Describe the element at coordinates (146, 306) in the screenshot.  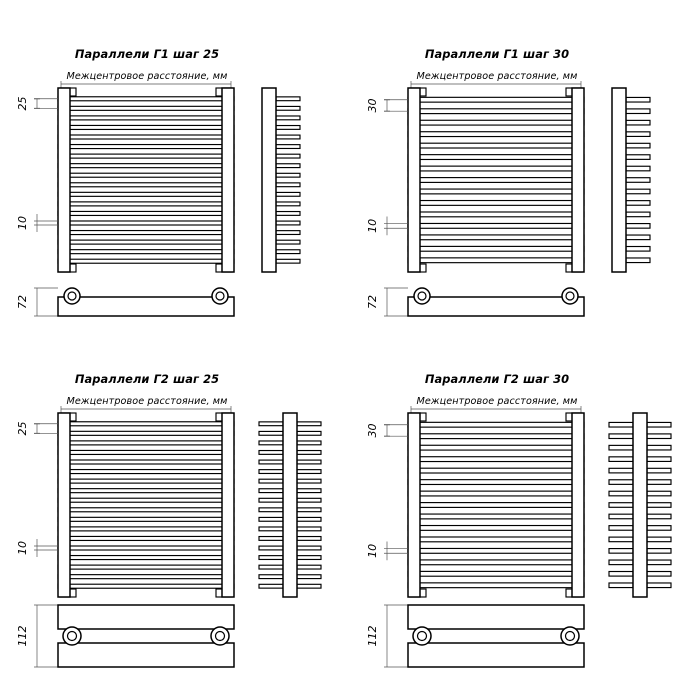
I see `bottom-manifold` at that location.